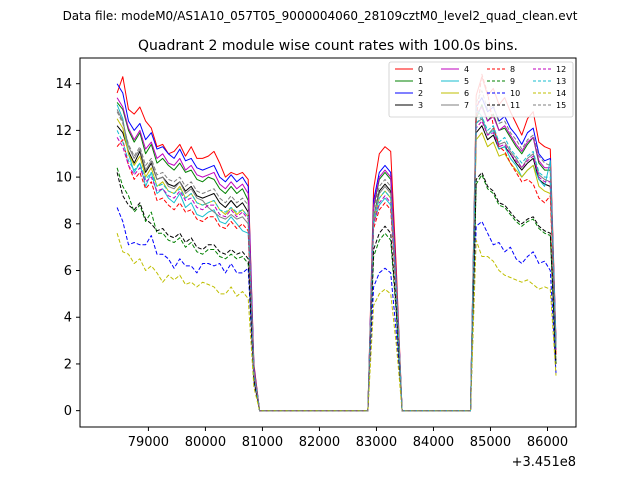 This screenshot has width=640, height=484. Describe the element at coordinates (148, 442) in the screenshot. I see `x-tick-label-0: 79000` at that location.